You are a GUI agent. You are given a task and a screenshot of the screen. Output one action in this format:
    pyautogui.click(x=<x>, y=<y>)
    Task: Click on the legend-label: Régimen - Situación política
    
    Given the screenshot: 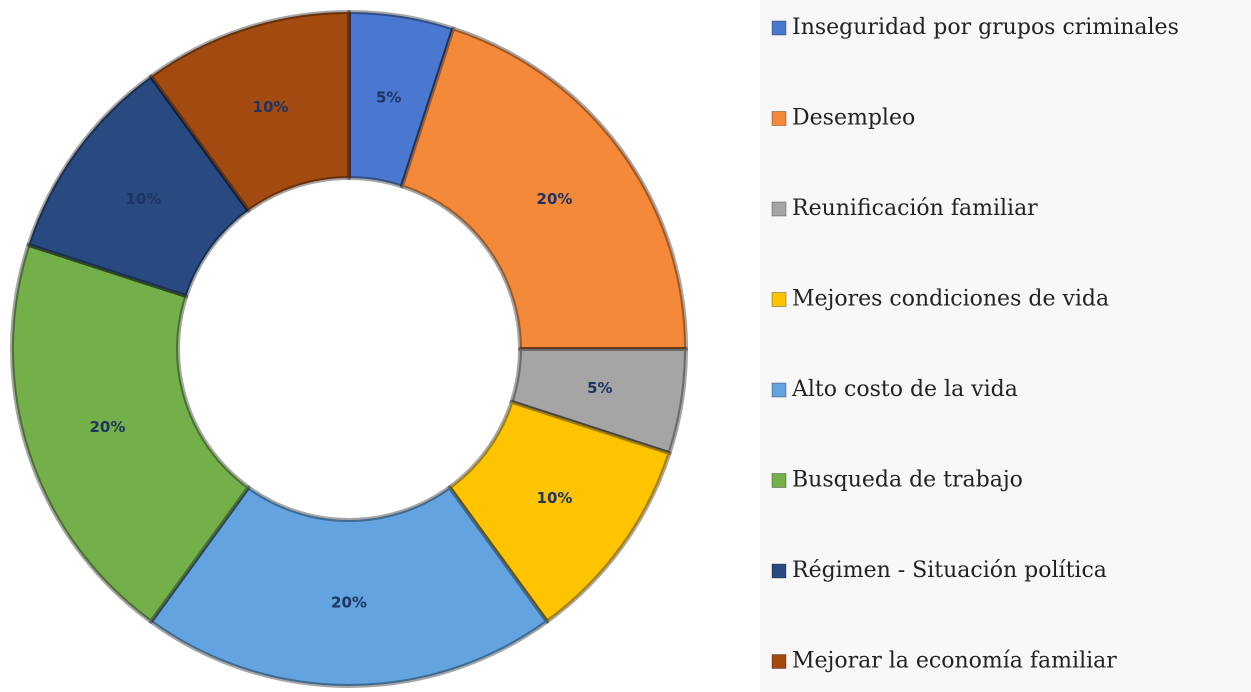 What is the action you would take?
    pyautogui.click(x=949, y=570)
    